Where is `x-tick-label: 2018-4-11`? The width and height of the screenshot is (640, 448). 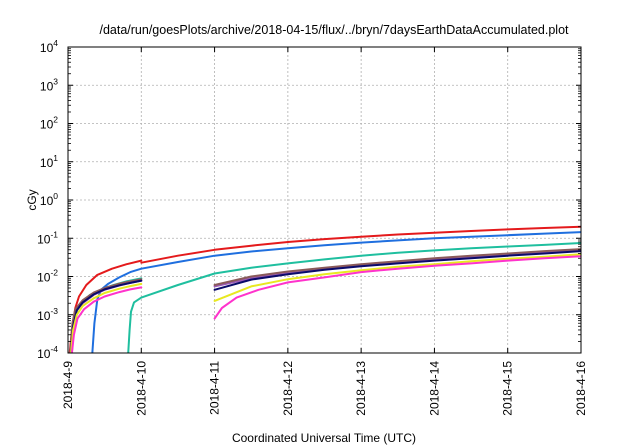 x-tick-label: 2018-4-11 is located at coordinates (215, 388).